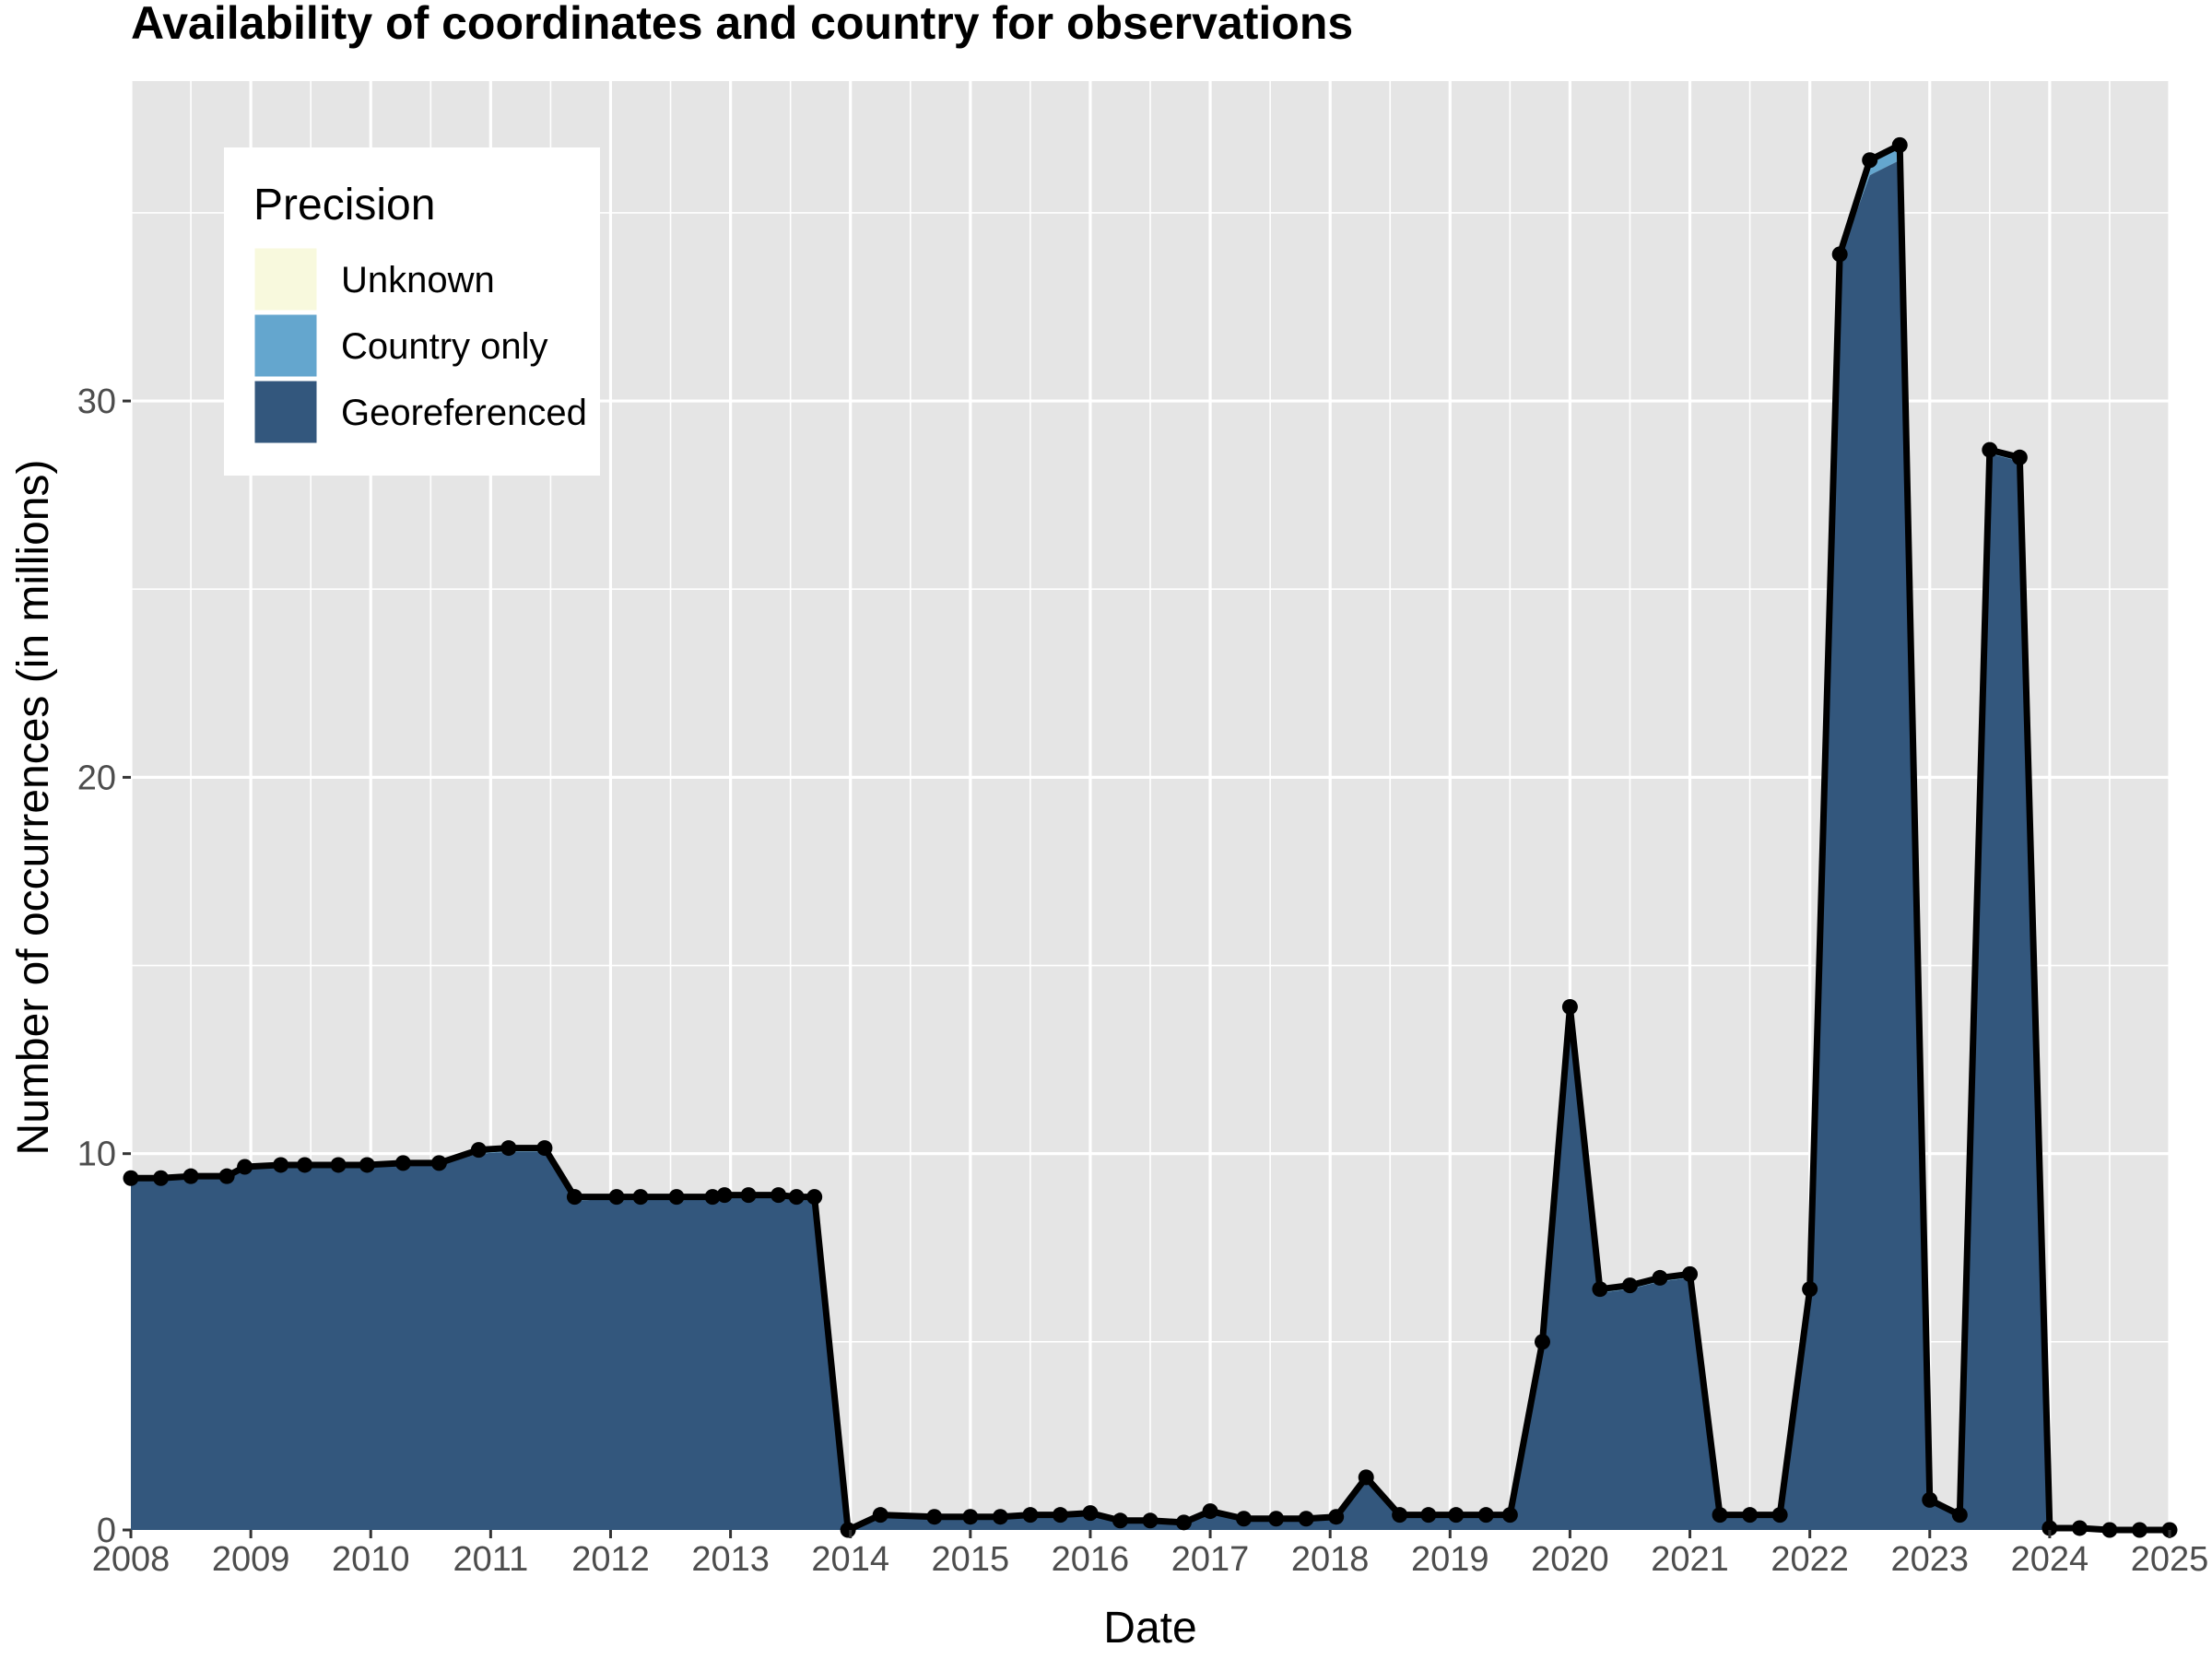 This screenshot has height=1659, width=2212. What do you see at coordinates (1810, 1559) in the screenshot?
I see `x-tick-label: 2022` at bounding box center [1810, 1559].